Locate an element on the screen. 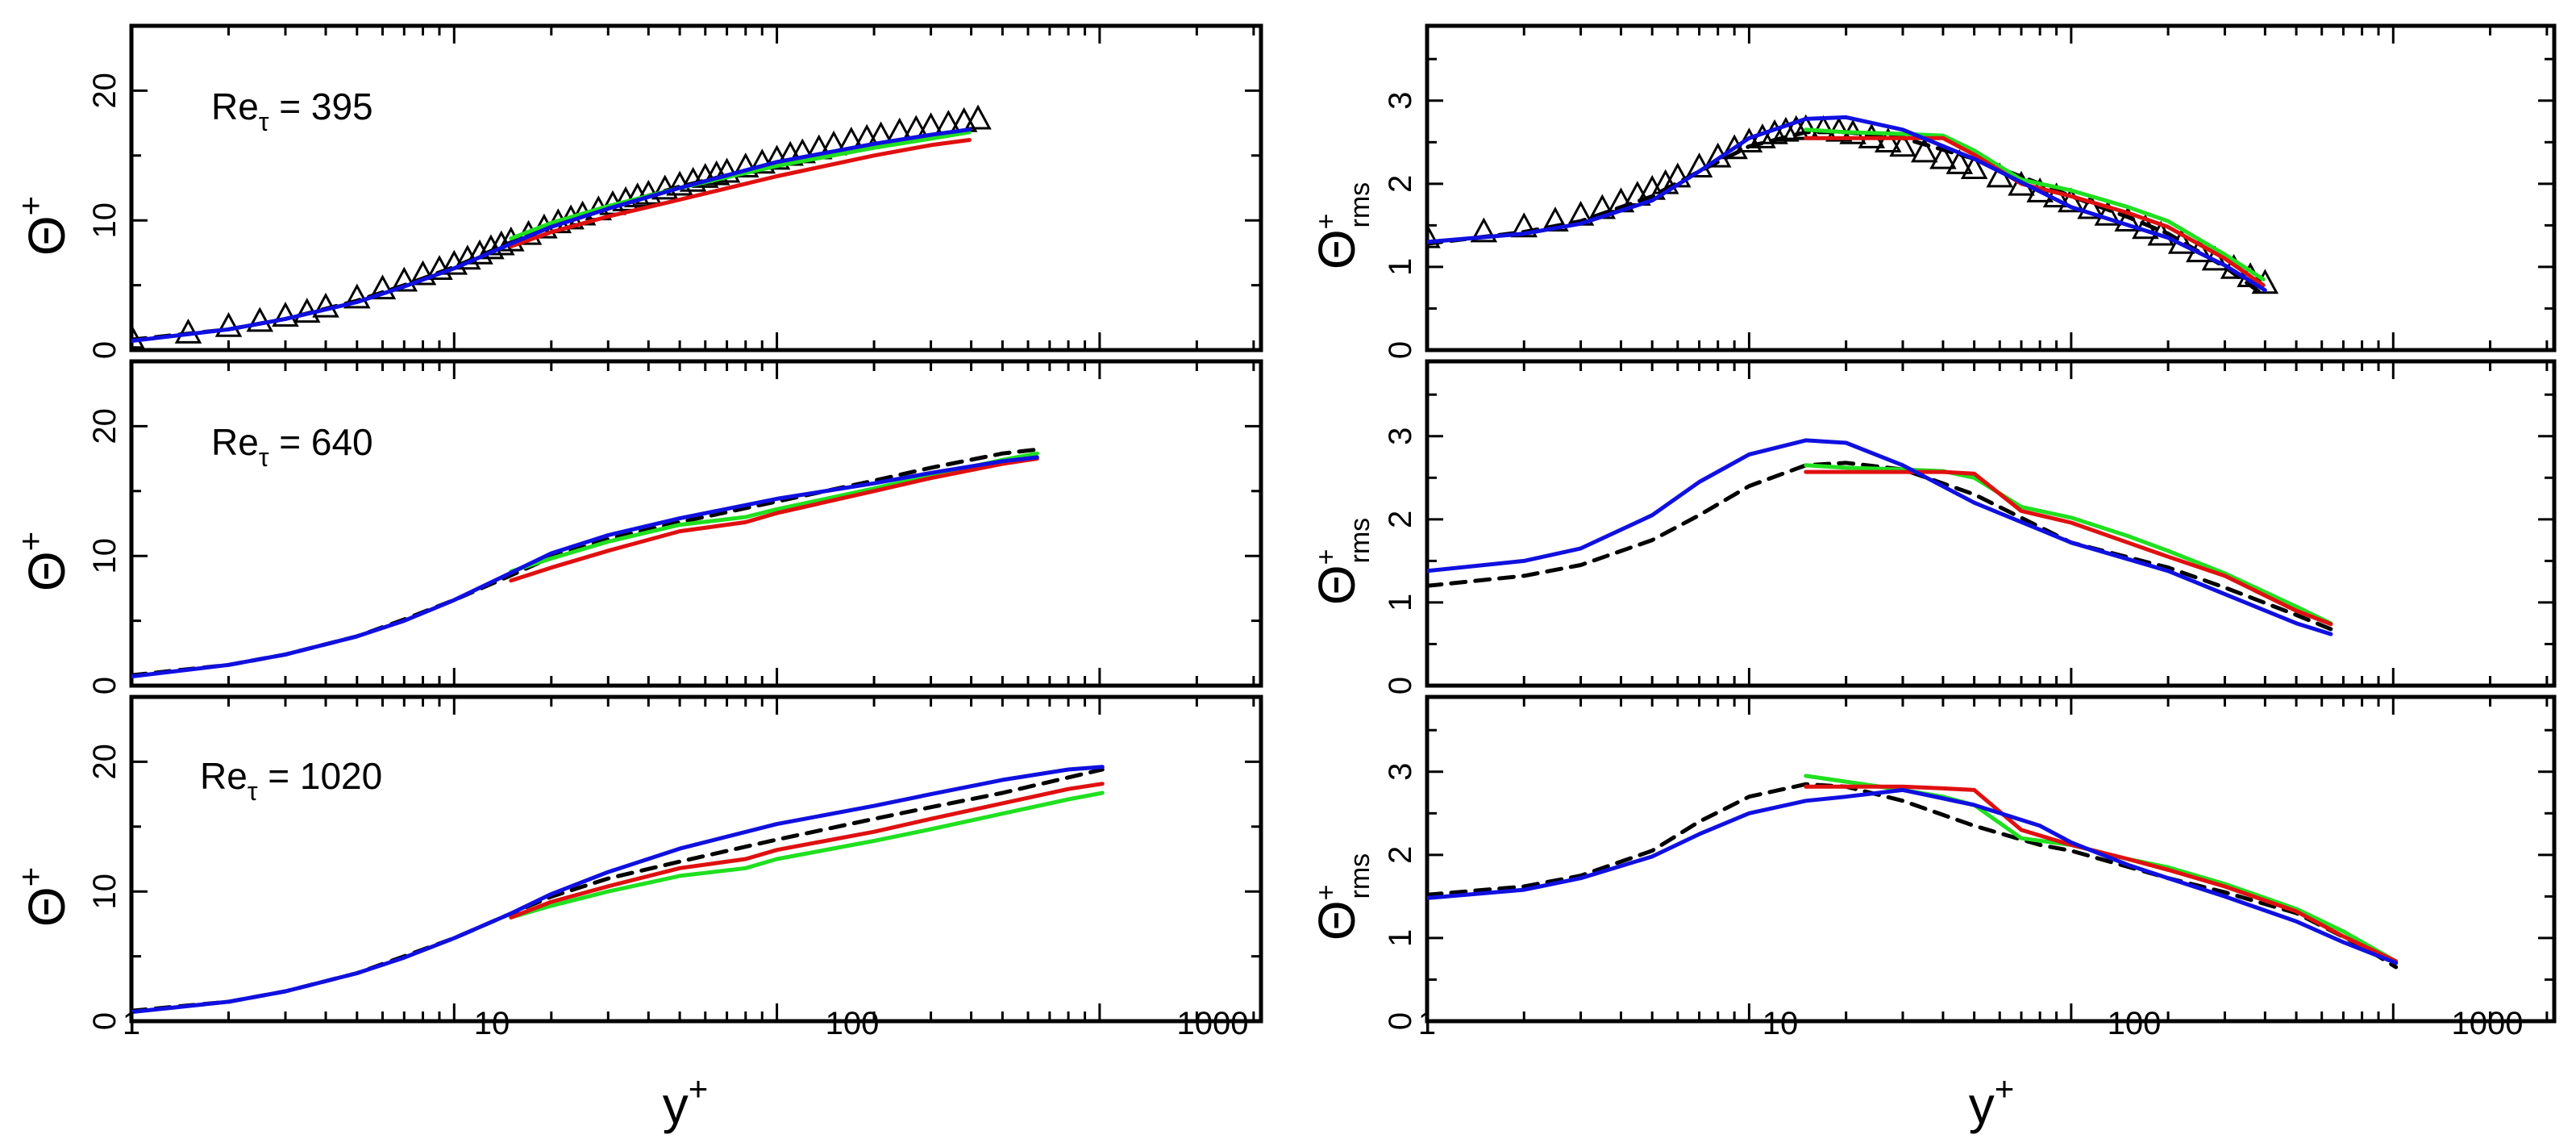 Image resolution: width=2576 pixels, height=1147 pixels. panel-mean-re1020: 0 10 20 is located at coordinates (675, 862).